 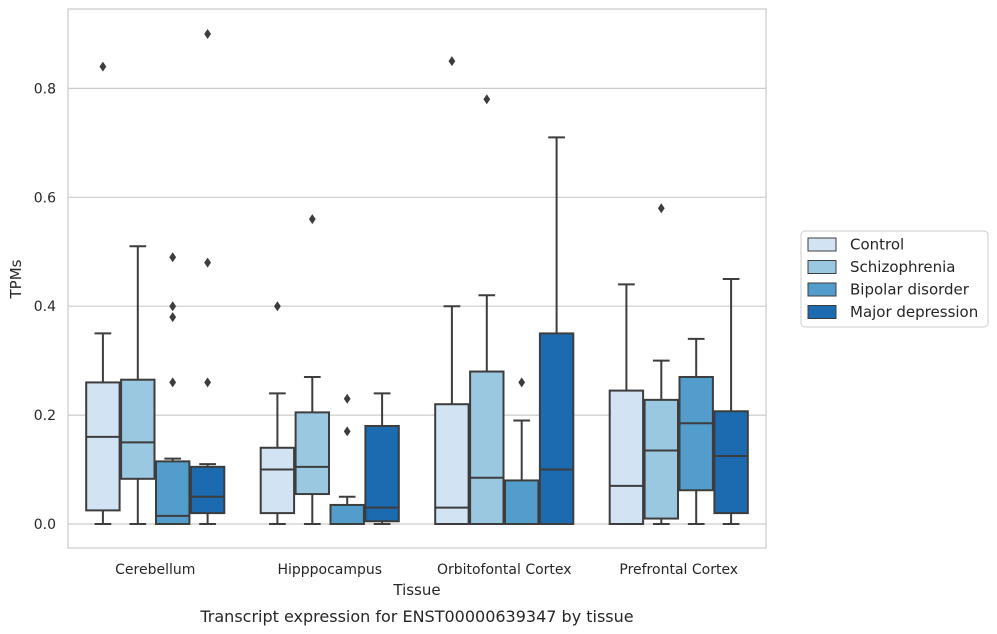 I want to click on y-tick-label: 0.4, so click(x=45, y=307).